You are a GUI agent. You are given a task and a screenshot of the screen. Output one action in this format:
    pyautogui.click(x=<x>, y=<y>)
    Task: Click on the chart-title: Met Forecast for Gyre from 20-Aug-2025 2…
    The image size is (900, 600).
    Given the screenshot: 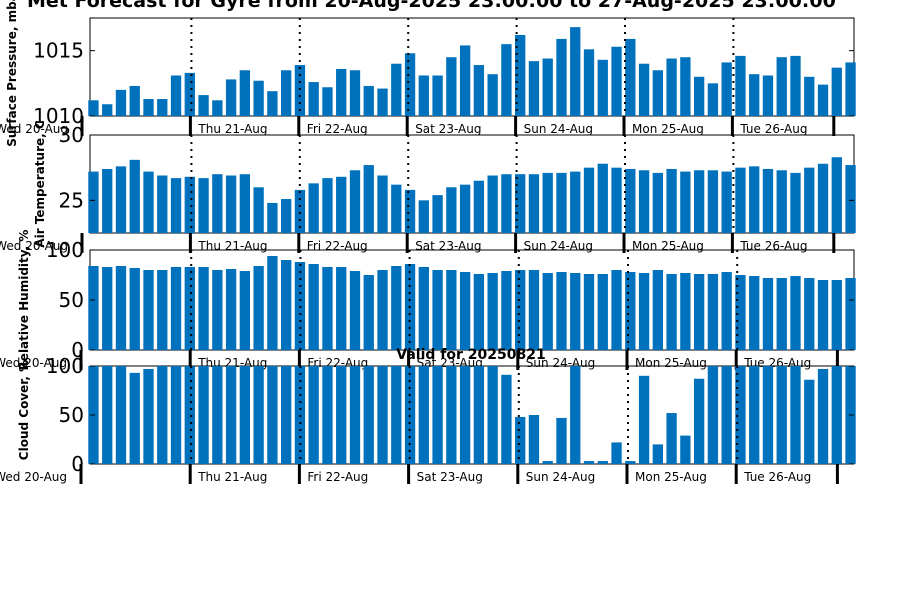 What is the action you would take?
    pyautogui.click(x=431, y=6)
    